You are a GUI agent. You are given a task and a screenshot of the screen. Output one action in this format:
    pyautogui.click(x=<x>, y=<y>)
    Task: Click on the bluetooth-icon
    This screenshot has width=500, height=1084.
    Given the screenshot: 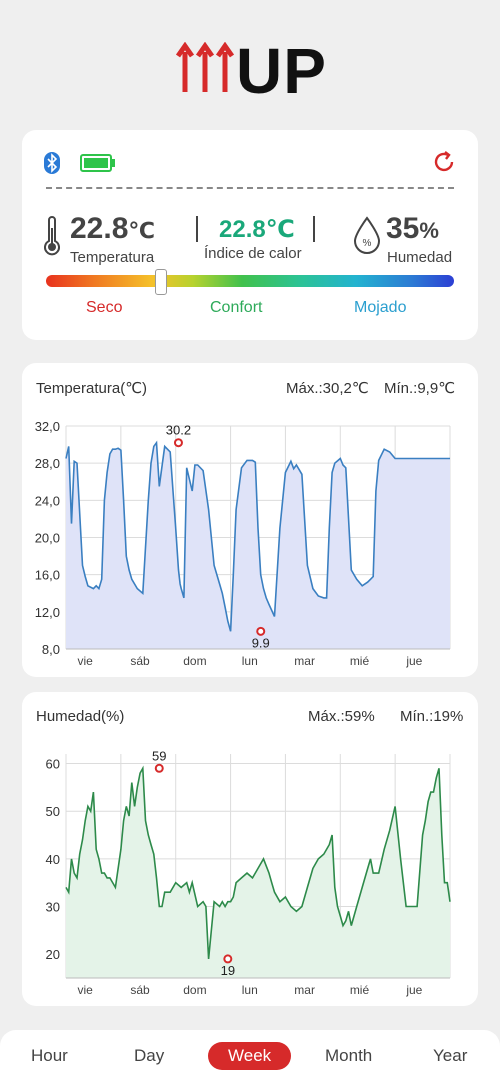 What is the action you would take?
    pyautogui.click(x=52, y=163)
    